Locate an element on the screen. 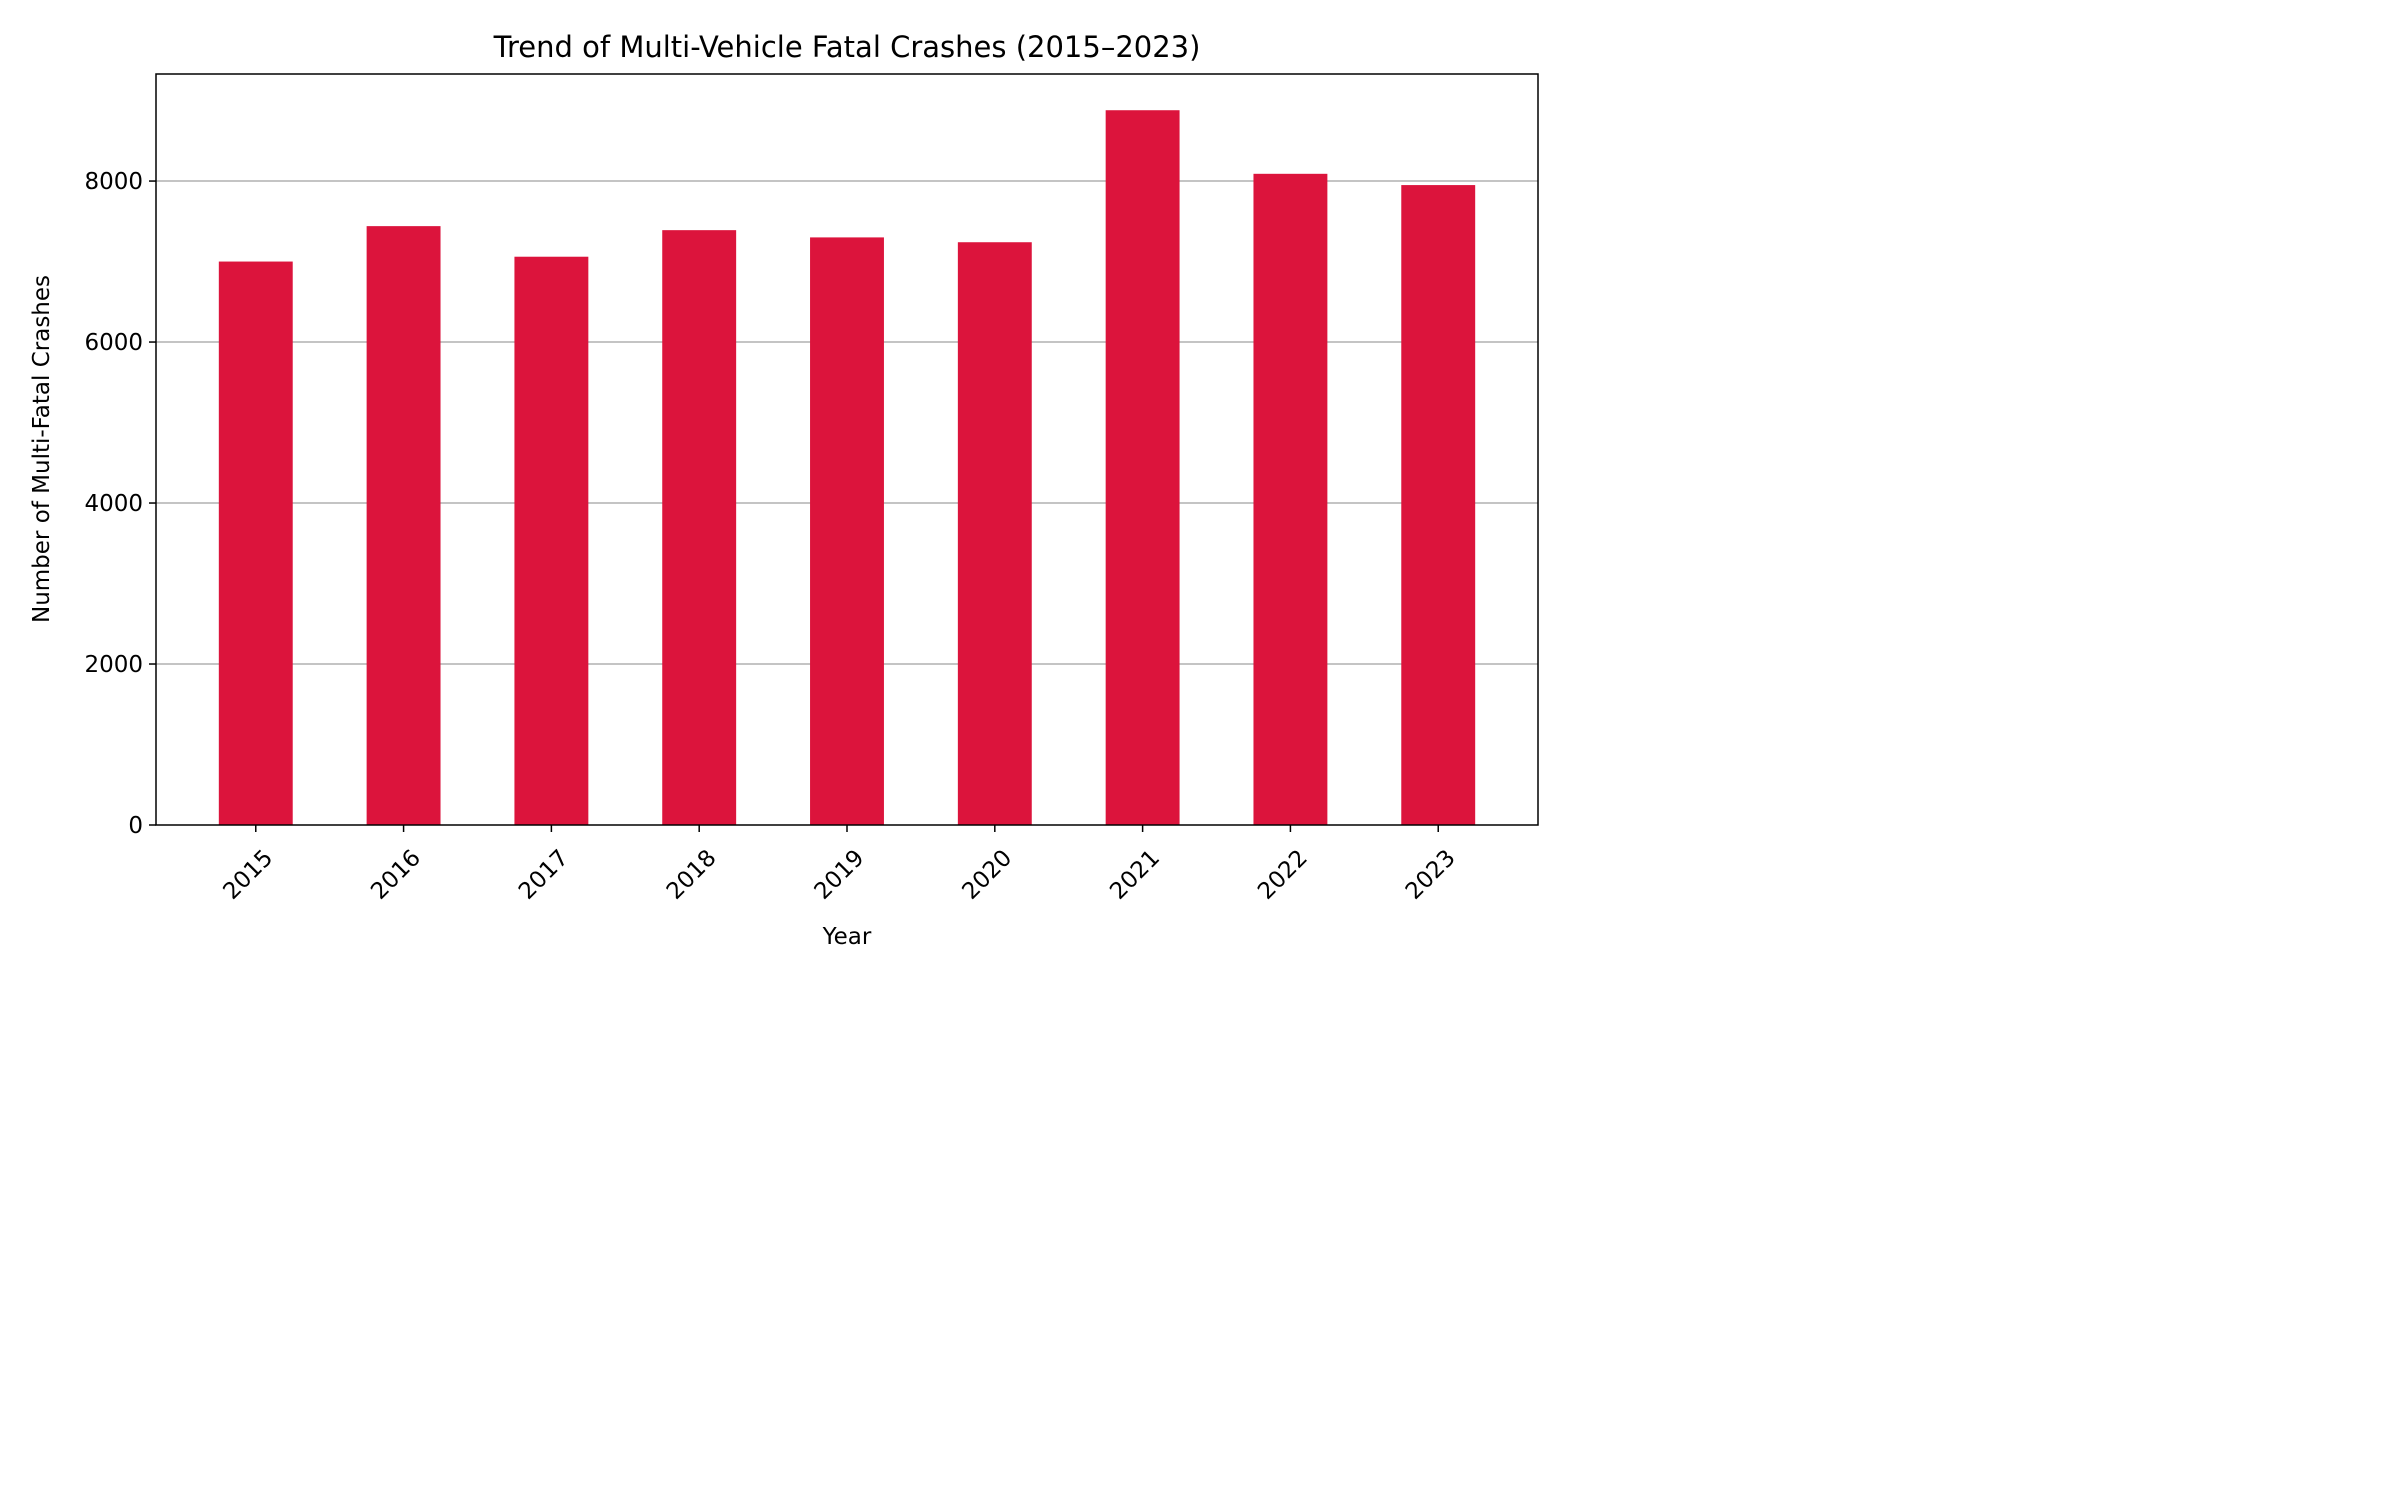 This screenshot has height=1500, width=2400. x-tick-label: 2016 is located at coordinates (396, 875).